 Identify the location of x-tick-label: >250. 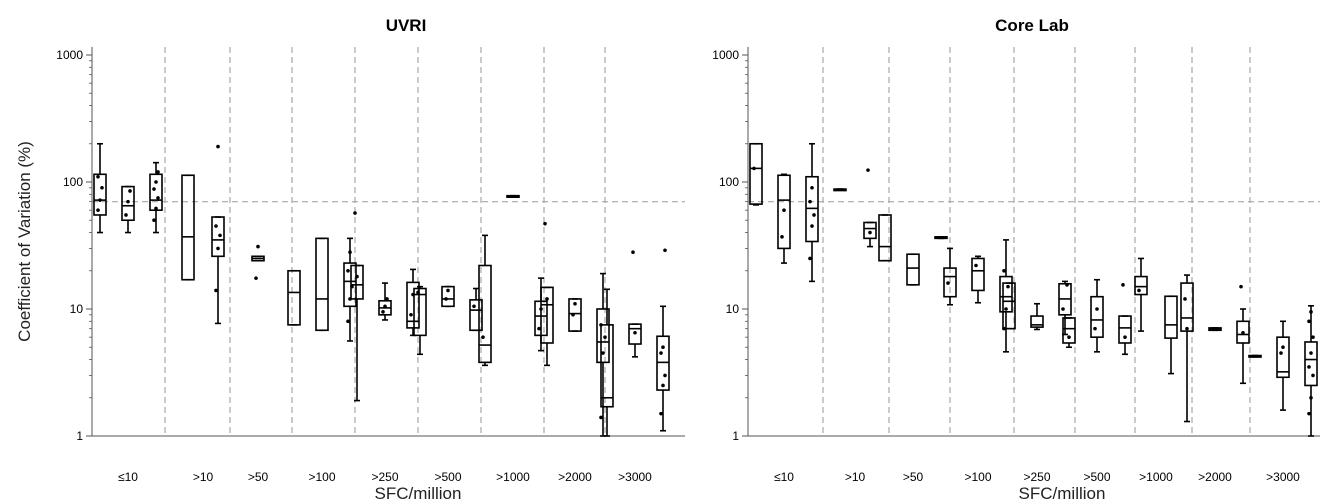
(1036, 477).